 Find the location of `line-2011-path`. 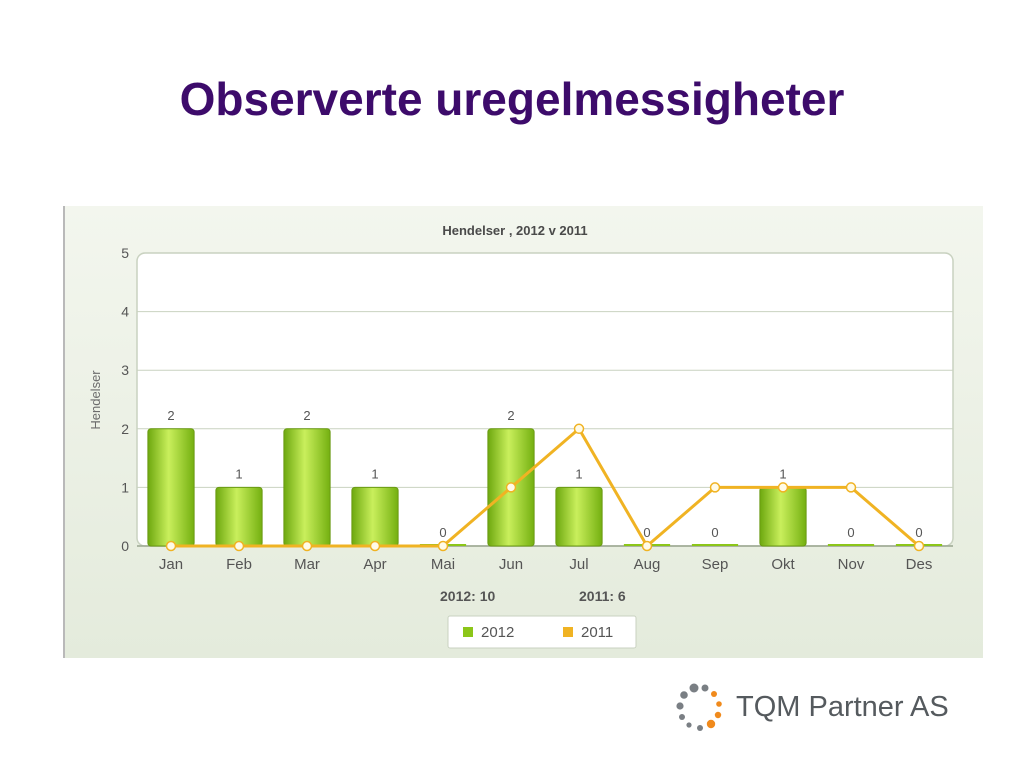

line-2011-path is located at coordinates (545, 487).